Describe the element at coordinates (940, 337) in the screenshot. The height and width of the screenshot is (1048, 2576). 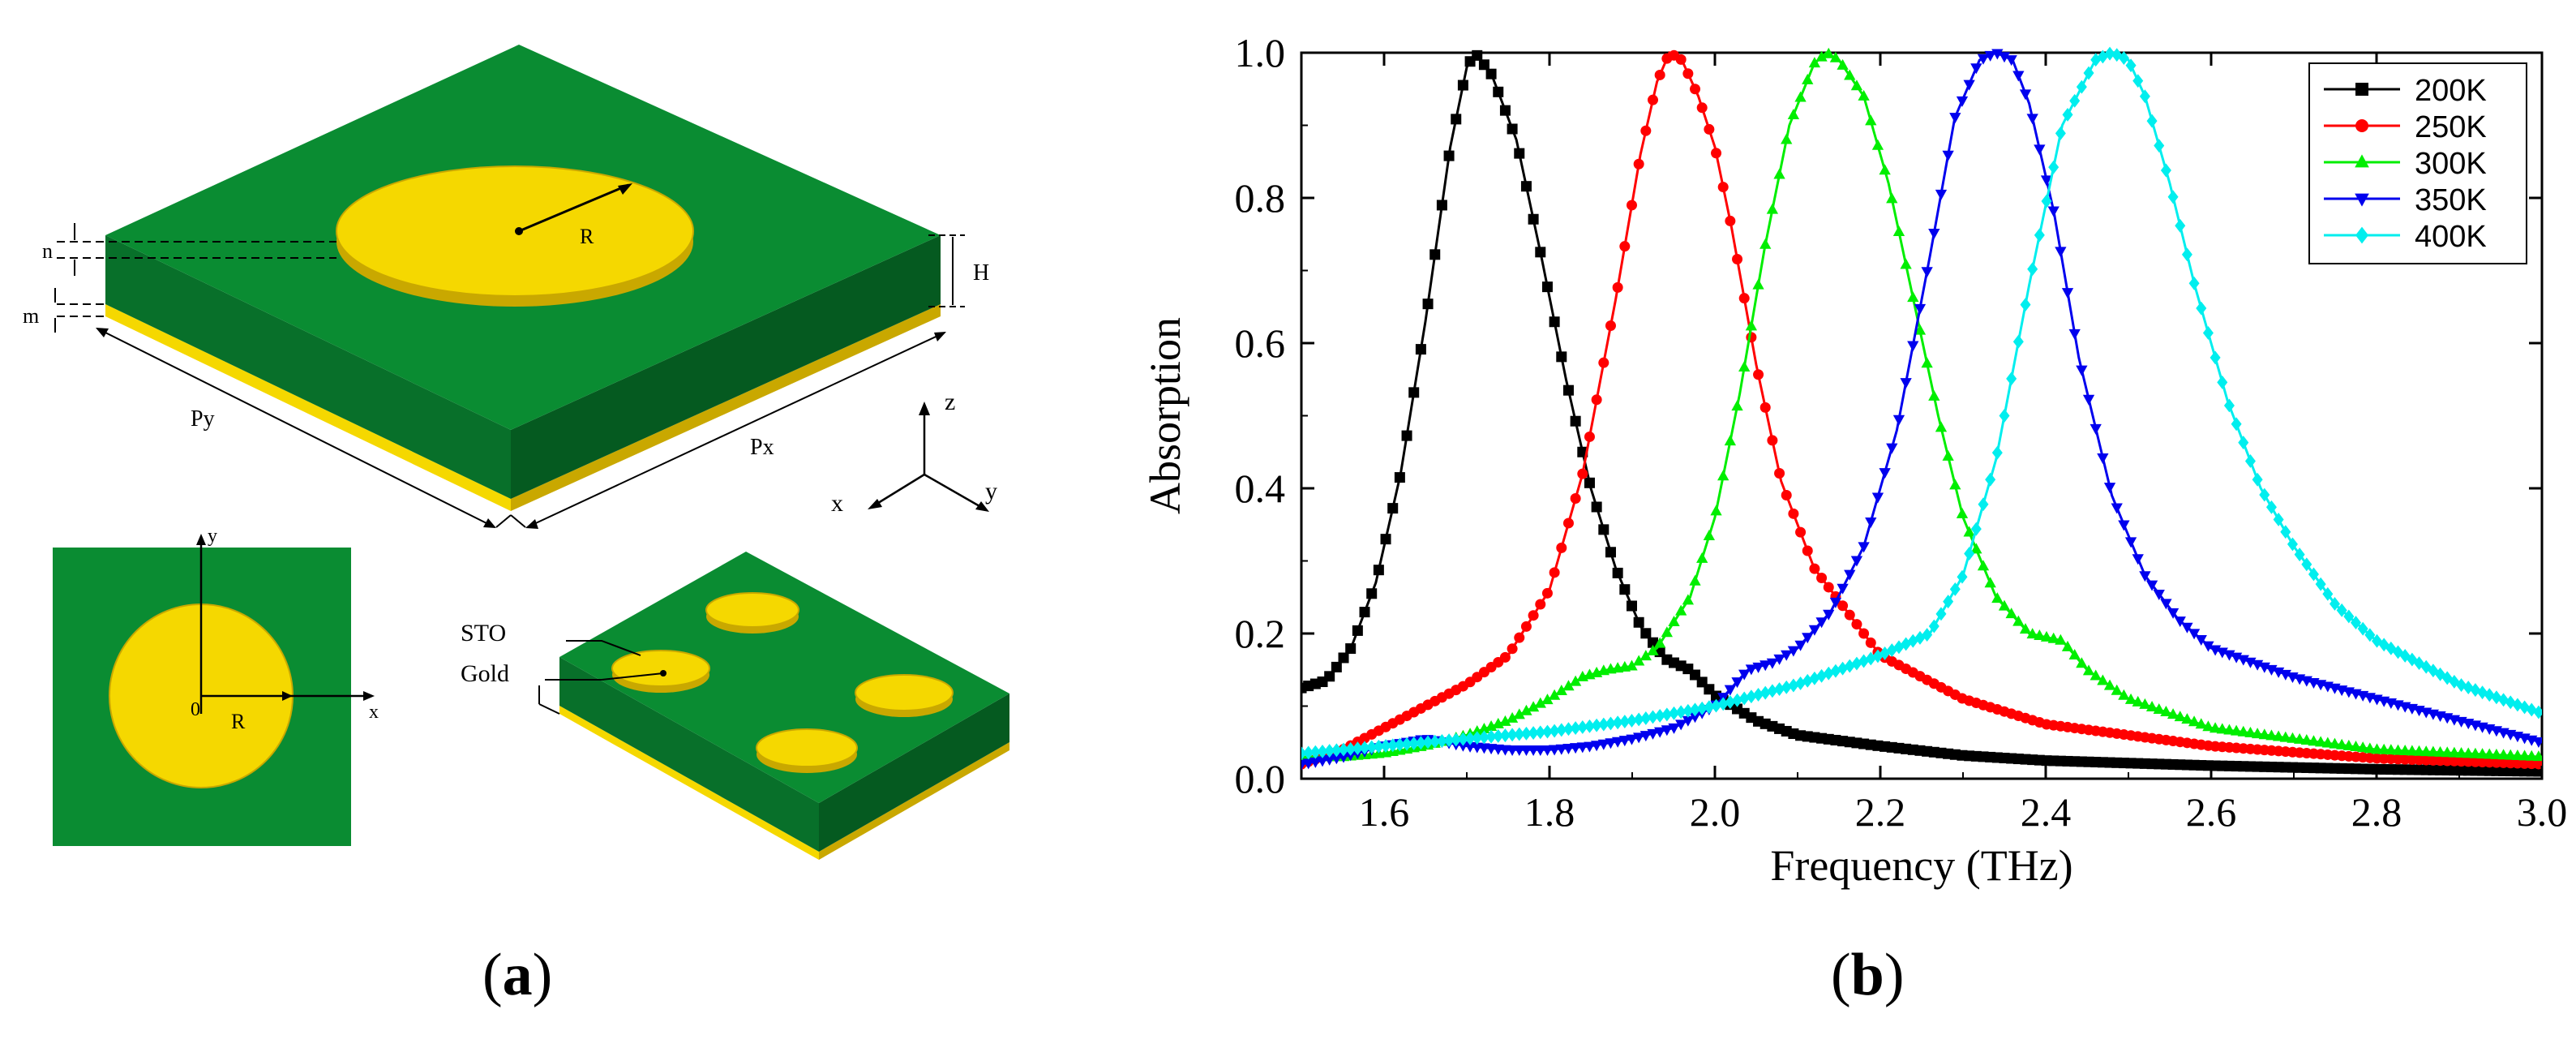
I see `Px-arrow-end` at that location.